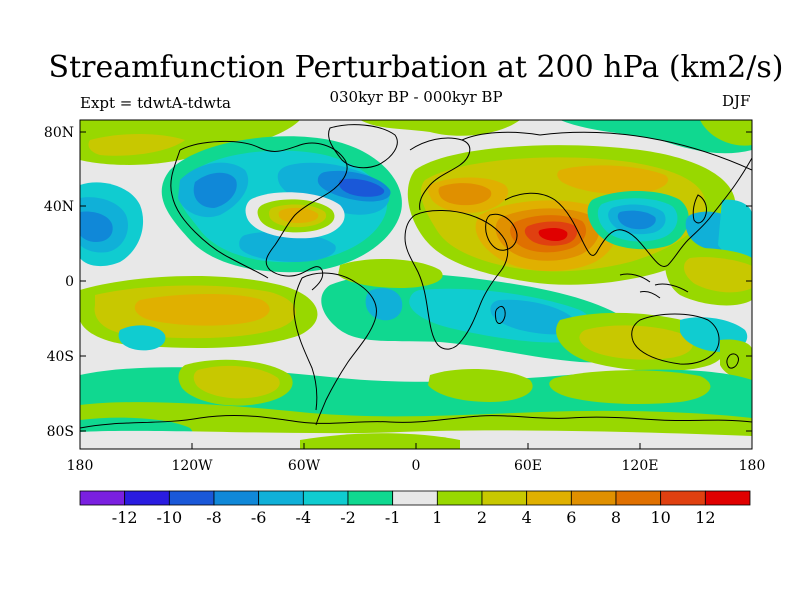 This screenshot has width=800, height=600. I want to click on y-label-40s: 40S, so click(60, 357).